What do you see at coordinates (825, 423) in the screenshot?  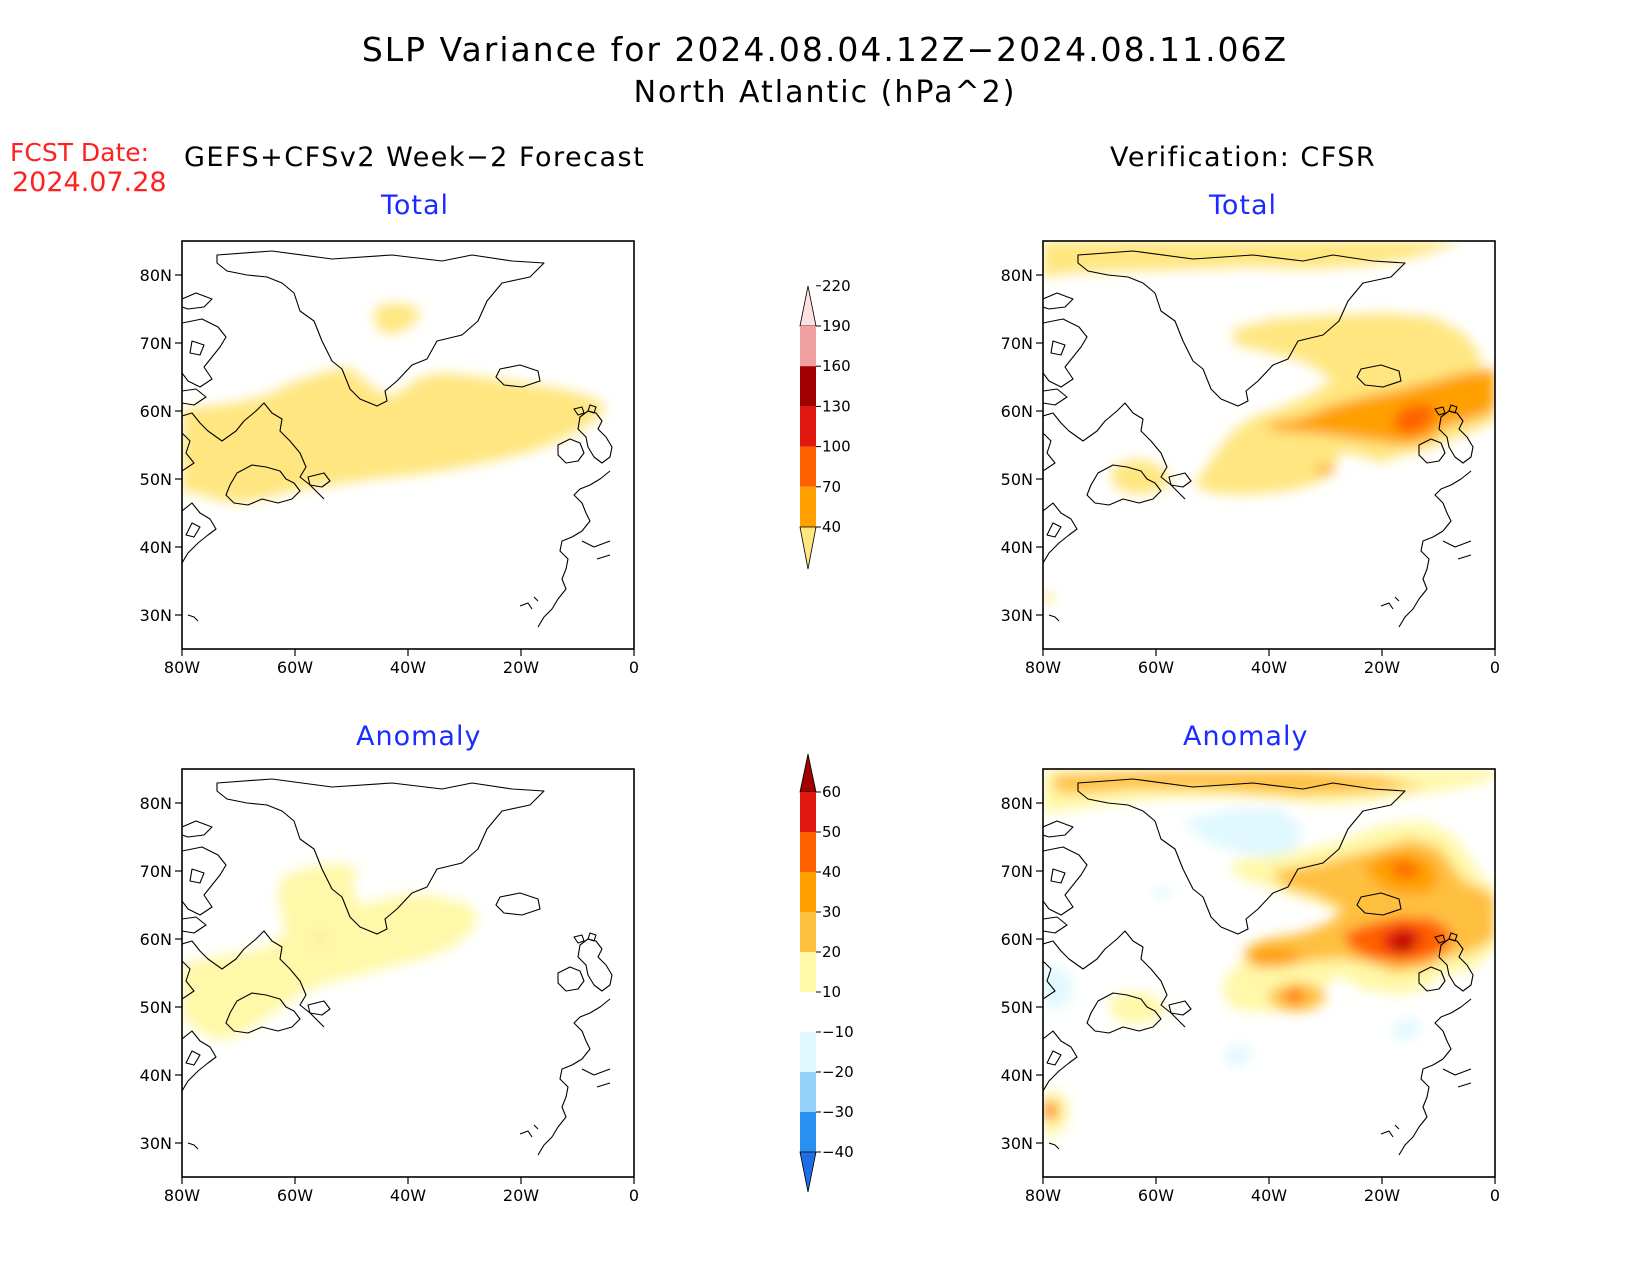 I see `colorbar-total: 40 70 100 130 160 190 220` at bounding box center [825, 423].